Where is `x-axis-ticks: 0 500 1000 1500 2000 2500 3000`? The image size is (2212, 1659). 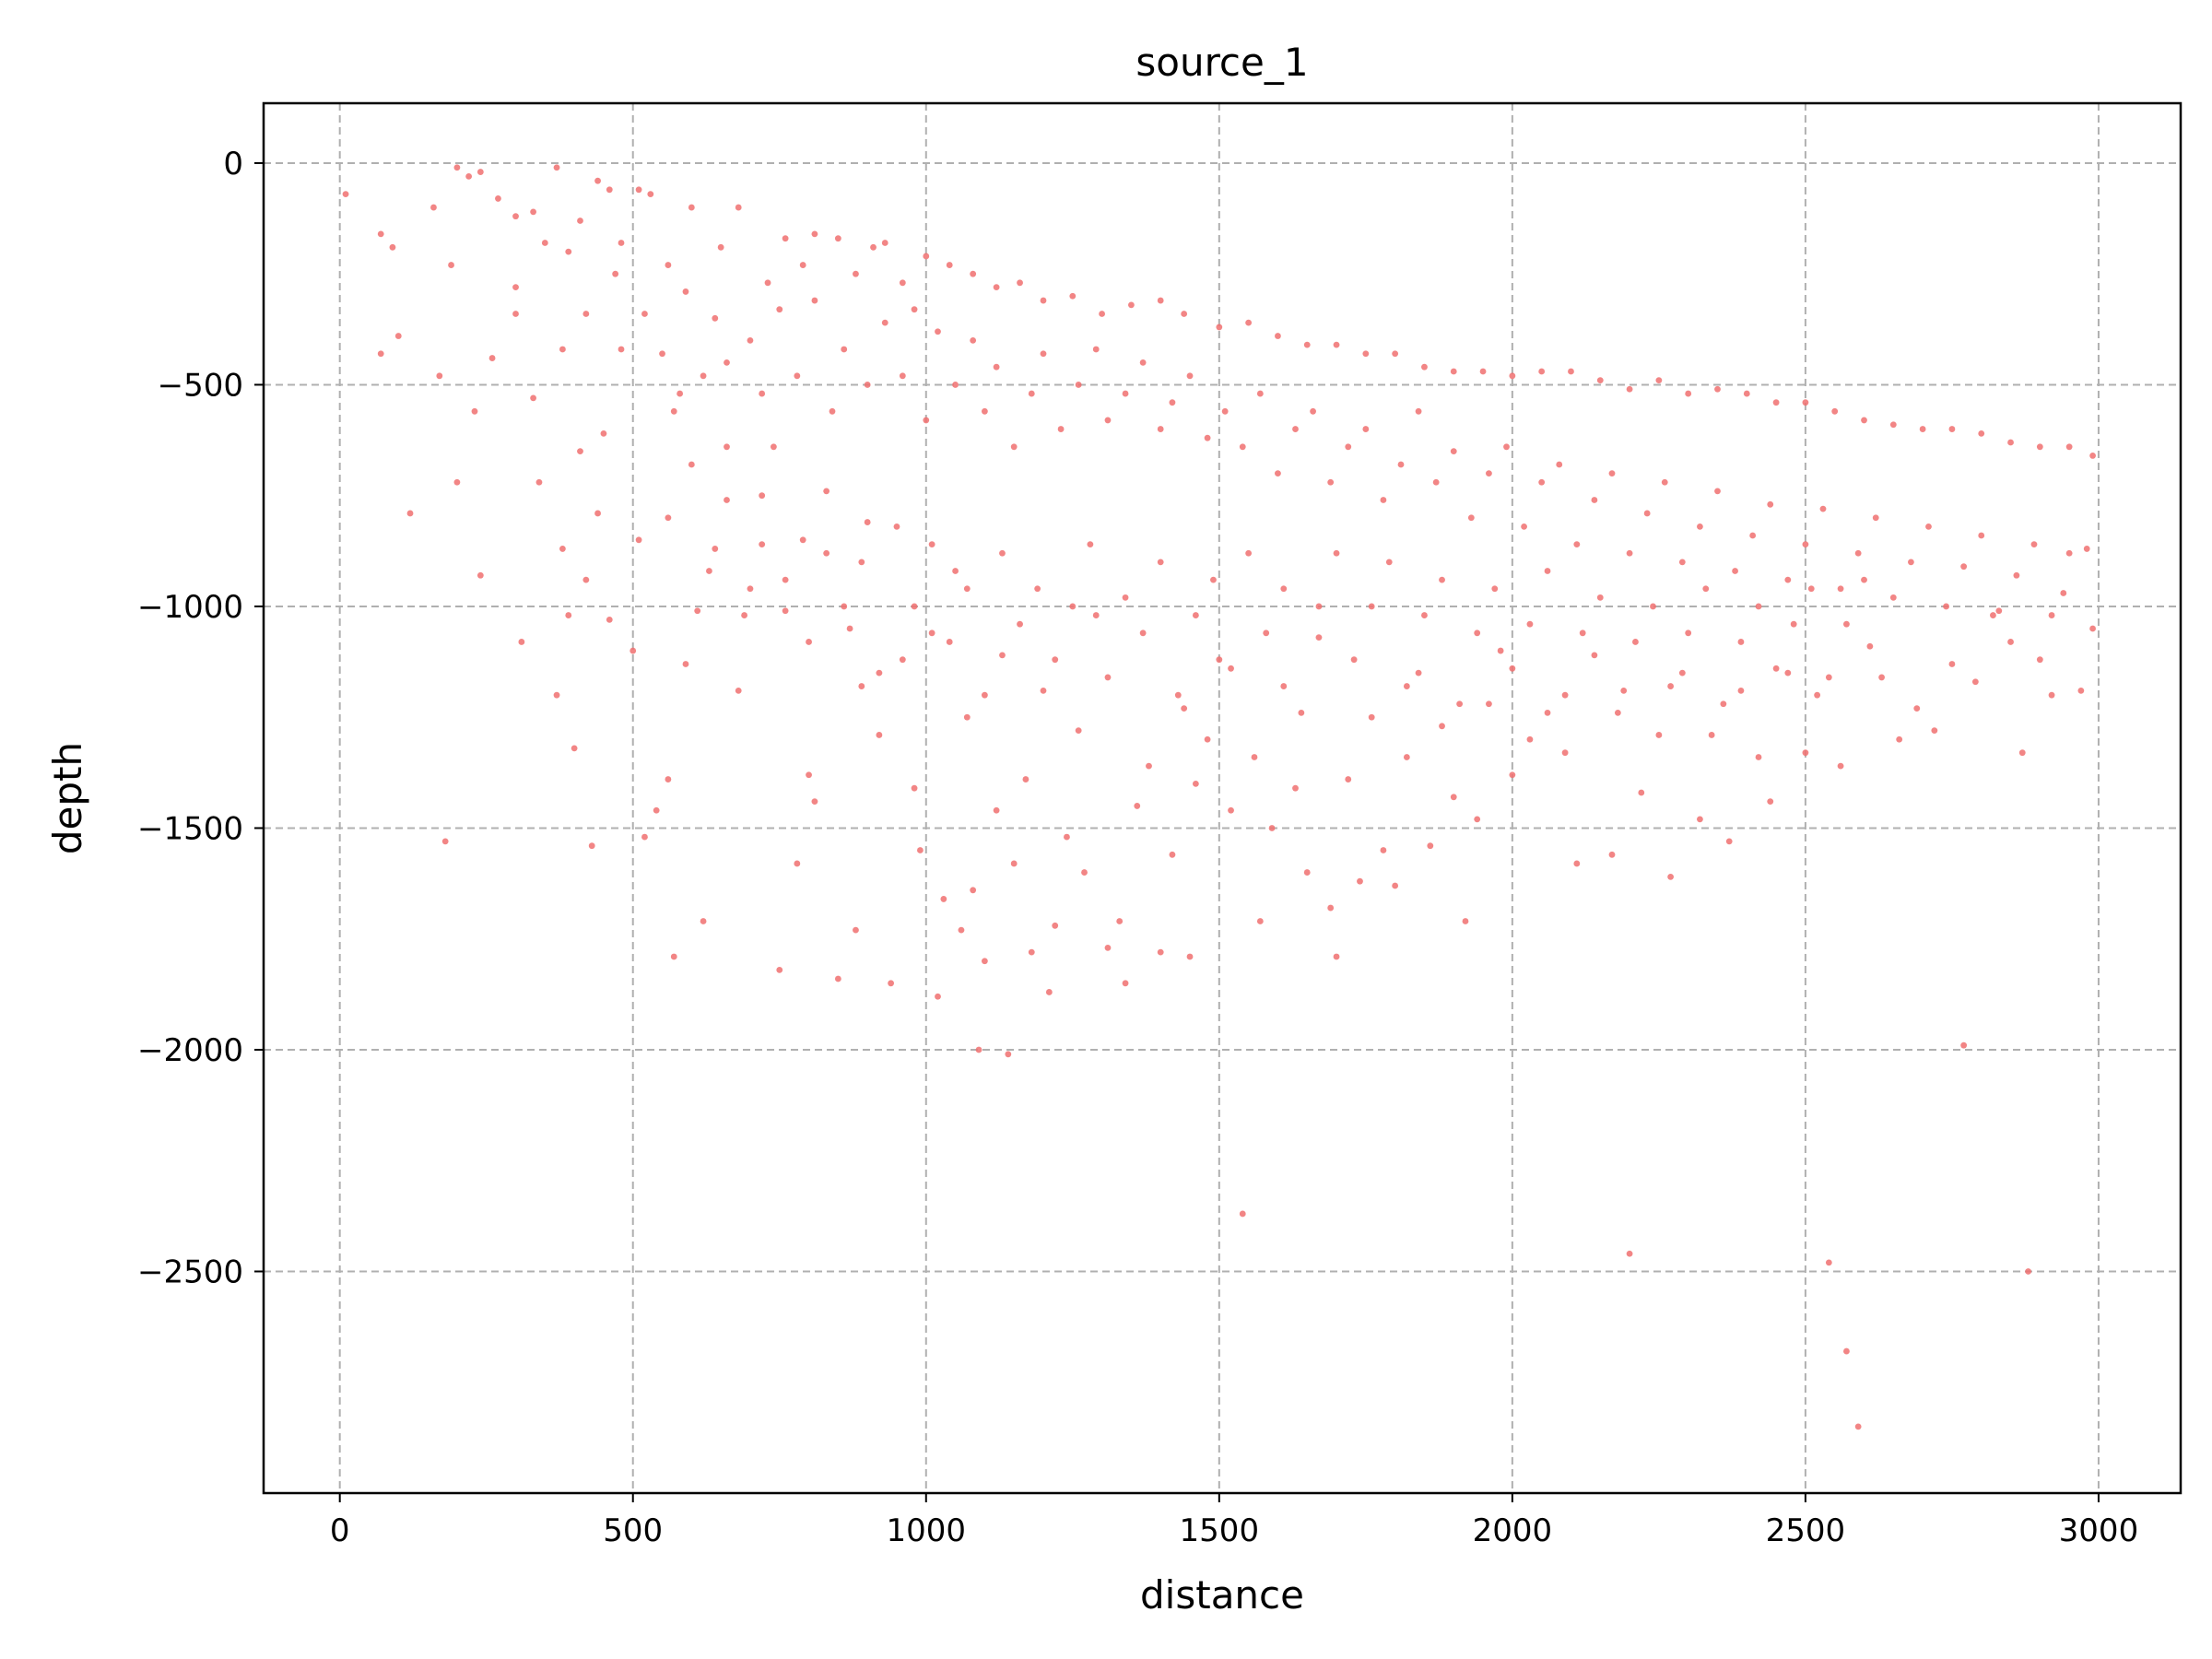
x-axis-ticks: 0 500 1000 1500 2000 2500 3000 is located at coordinates (1234, 1521).